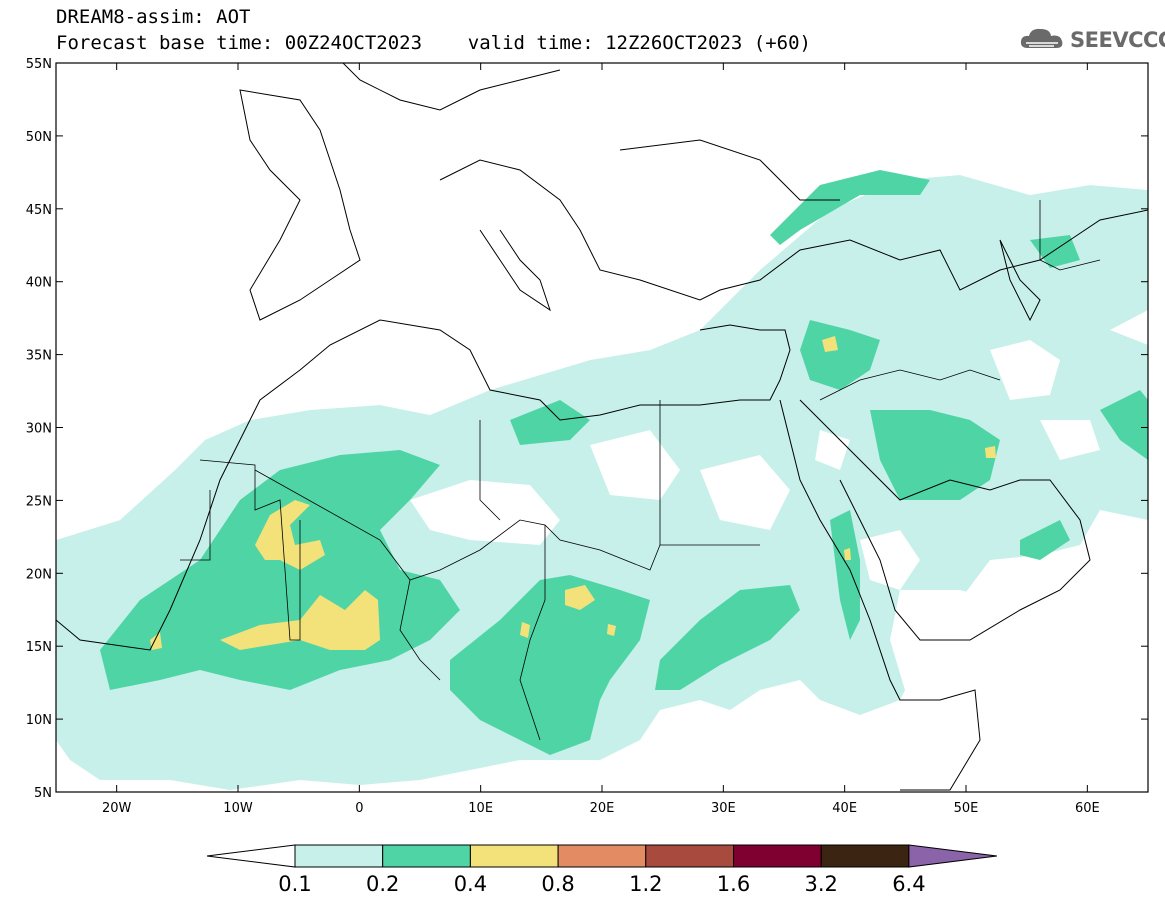 The width and height of the screenshot is (1165, 905). What do you see at coordinates (1087, 808) in the screenshot?
I see `lon-tick-label: 60E` at bounding box center [1087, 808].